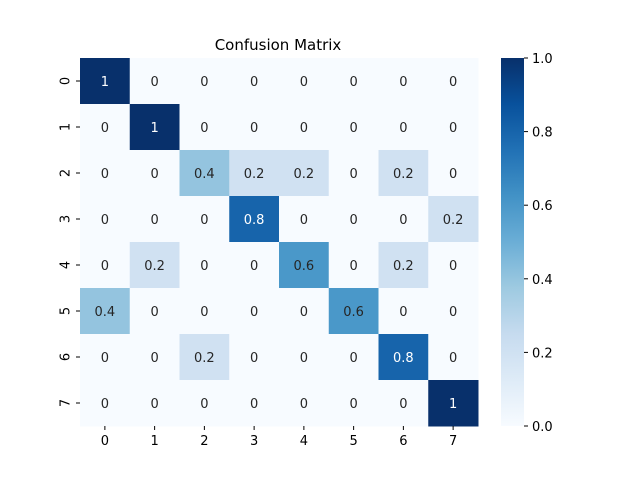  I want to click on x-tick-label-5: 5, so click(353, 441).